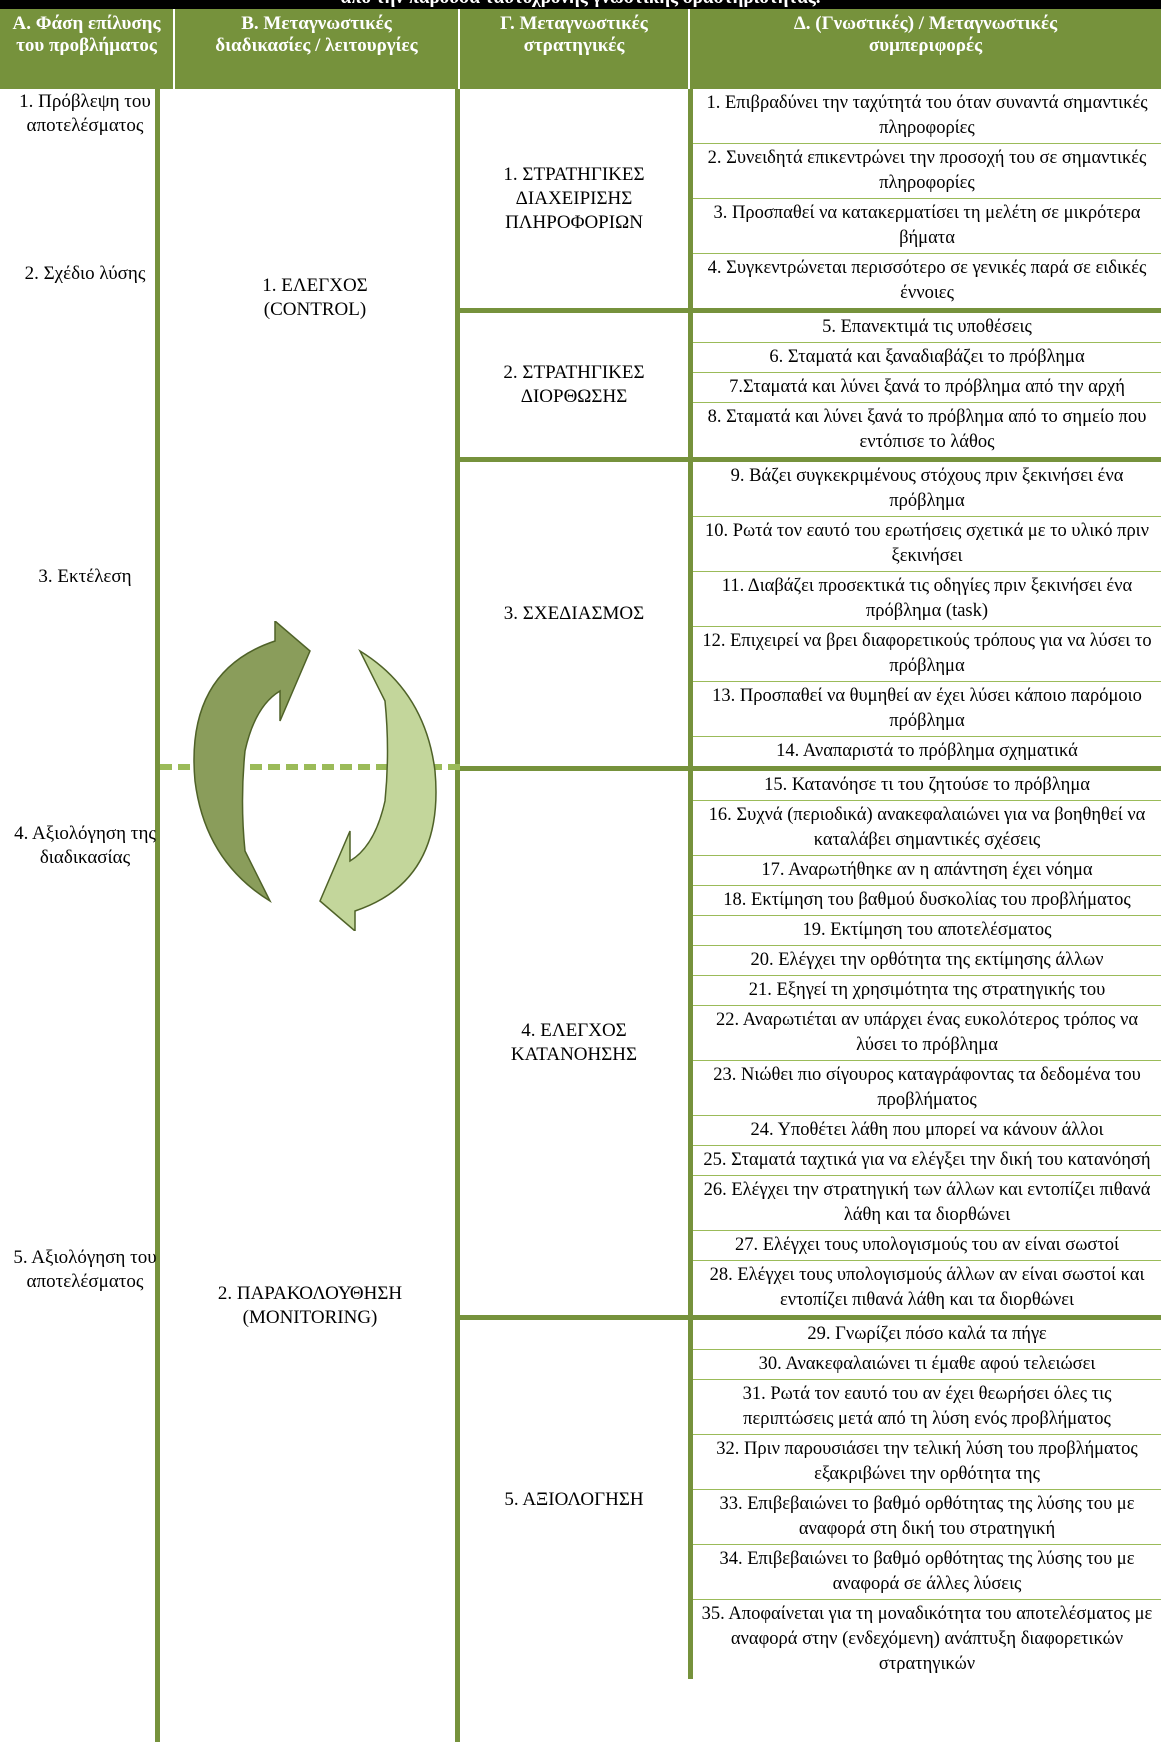 Image resolution: width=1161 pixels, height=1742 pixels. Describe the element at coordinates (315, 776) in the screenshot. I see `cycle-arrows` at that location.